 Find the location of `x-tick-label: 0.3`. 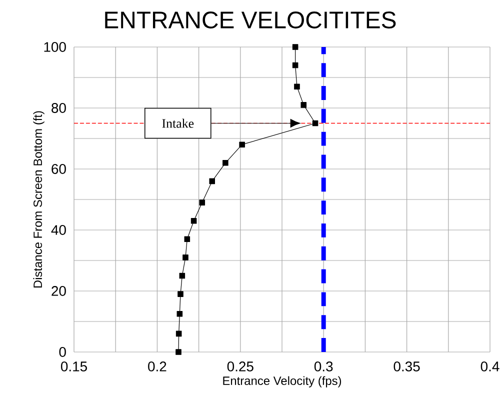

x-tick-label: 0.3 is located at coordinates (323, 367).